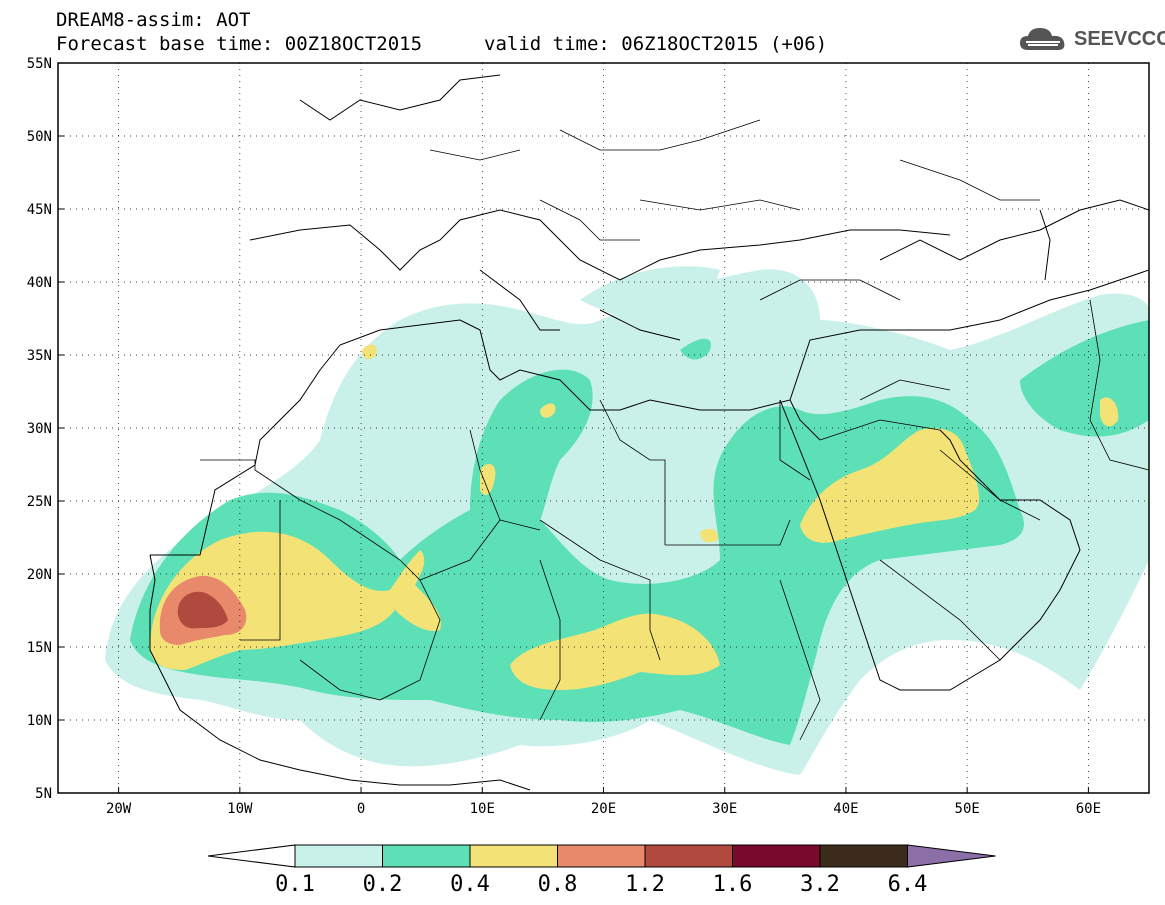  Describe the element at coordinates (361, 809) in the screenshot. I see `lon-tick-label: 0` at that location.